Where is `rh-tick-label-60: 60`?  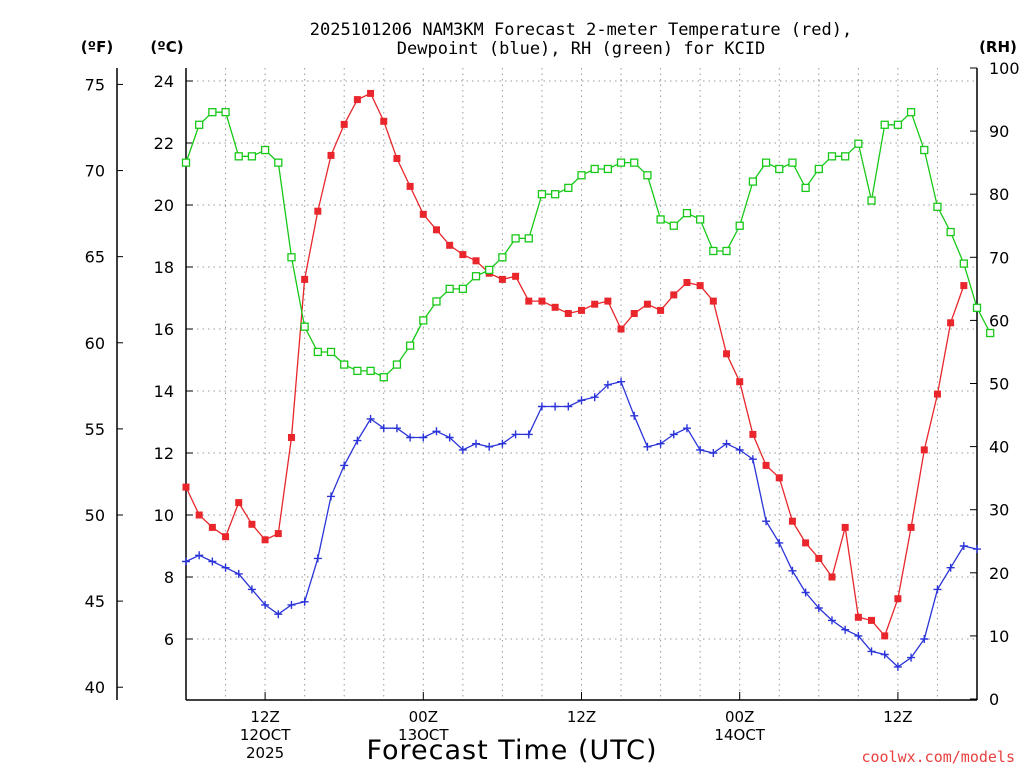 rh-tick-label-60: 60 is located at coordinates (999, 320).